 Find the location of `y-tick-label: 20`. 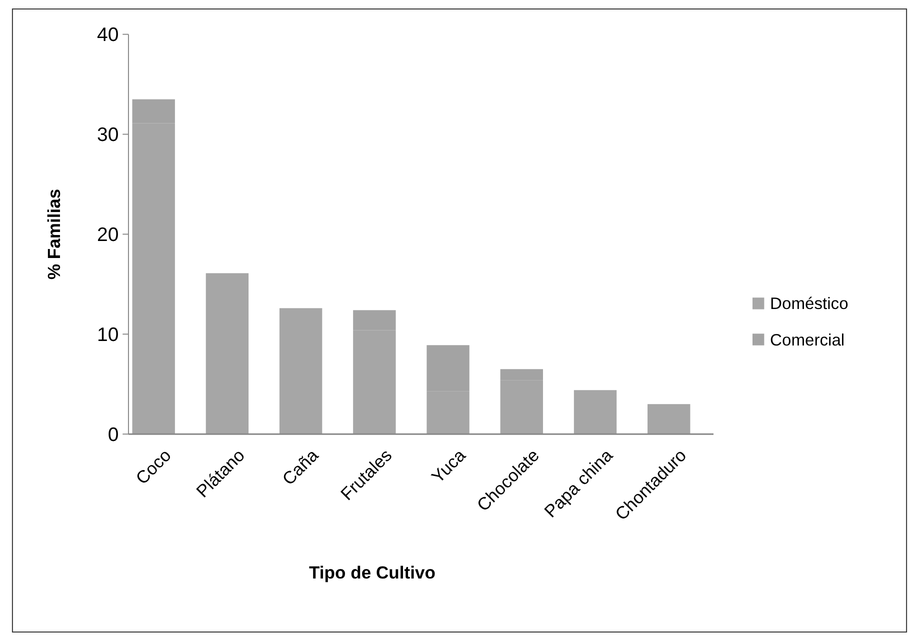

y-tick-label: 20 is located at coordinates (108, 235).